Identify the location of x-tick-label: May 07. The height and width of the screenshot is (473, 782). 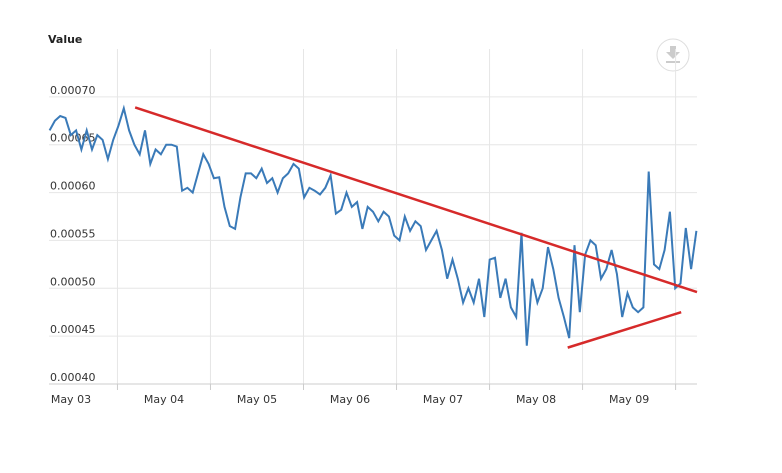
(443, 399).